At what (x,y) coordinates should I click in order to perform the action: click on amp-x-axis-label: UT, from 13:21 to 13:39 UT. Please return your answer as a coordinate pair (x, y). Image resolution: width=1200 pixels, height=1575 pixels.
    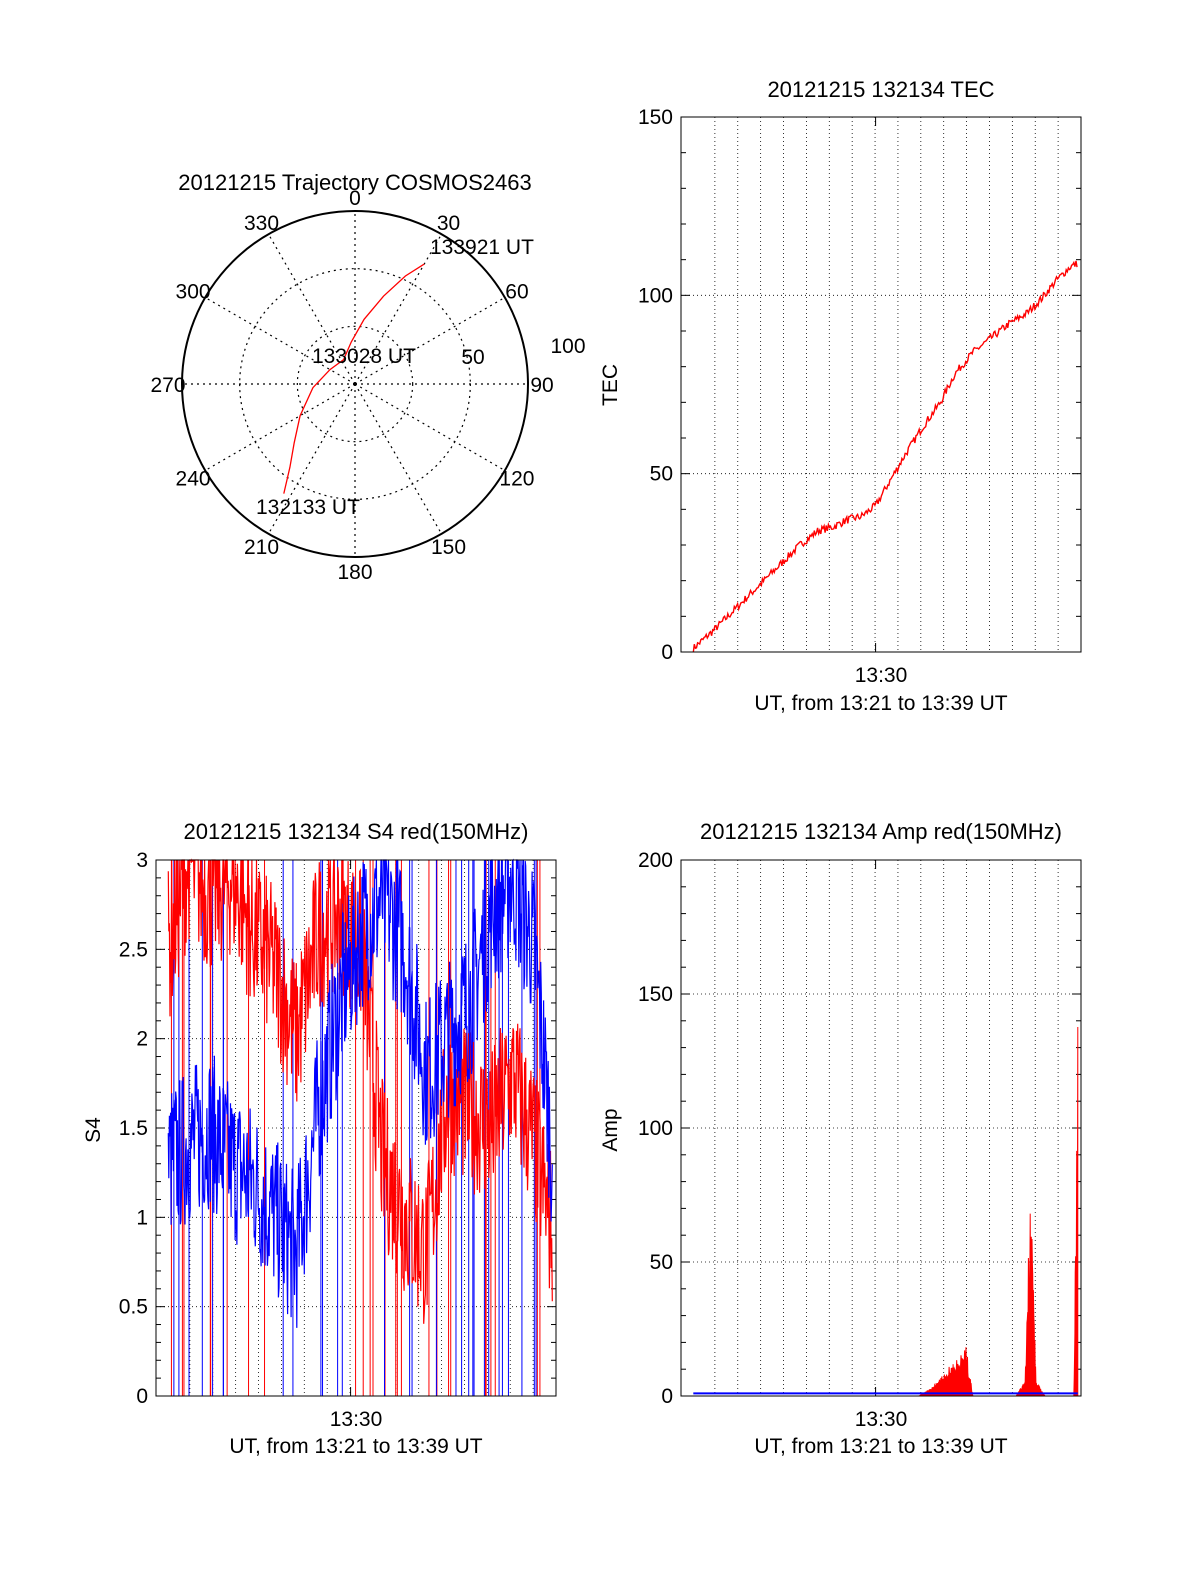
    Looking at the image, I should click on (880, 1446).